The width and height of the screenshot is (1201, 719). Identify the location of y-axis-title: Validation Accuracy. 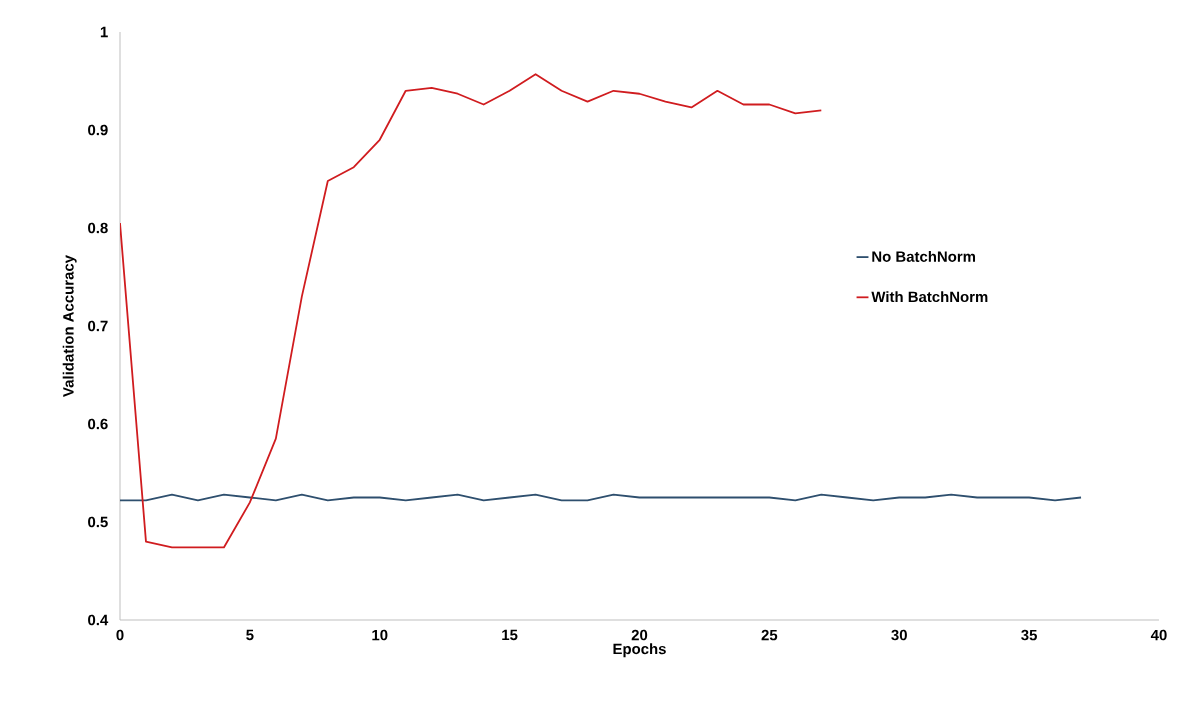
(69, 326).